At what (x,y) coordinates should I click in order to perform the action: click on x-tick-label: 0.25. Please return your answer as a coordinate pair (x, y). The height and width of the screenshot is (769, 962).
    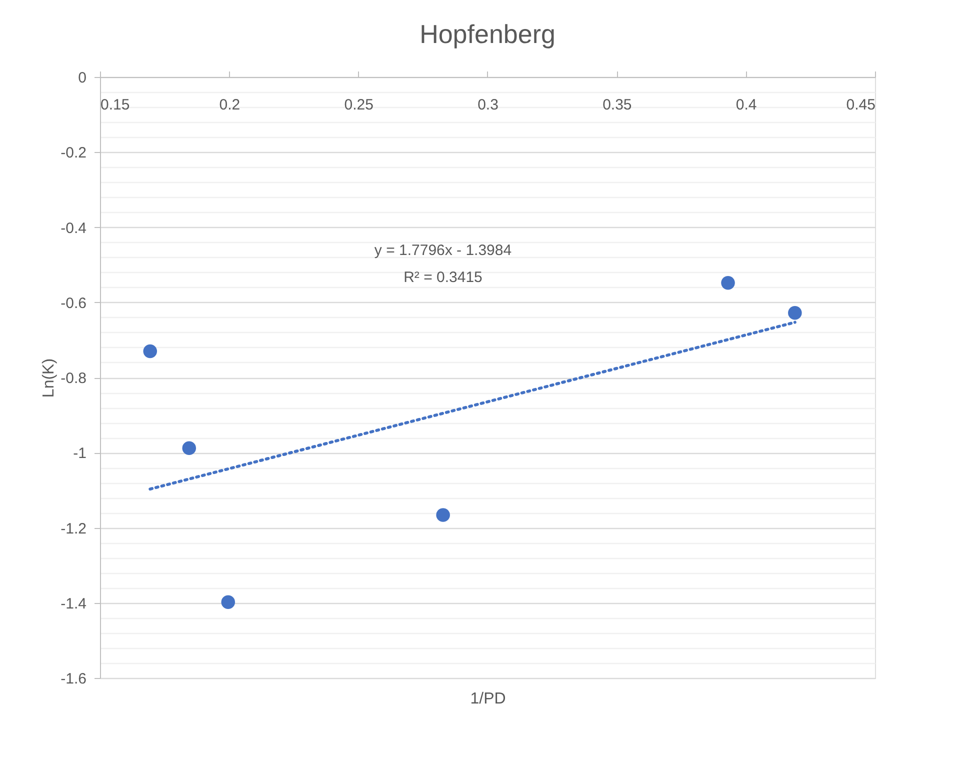
    Looking at the image, I should click on (359, 105).